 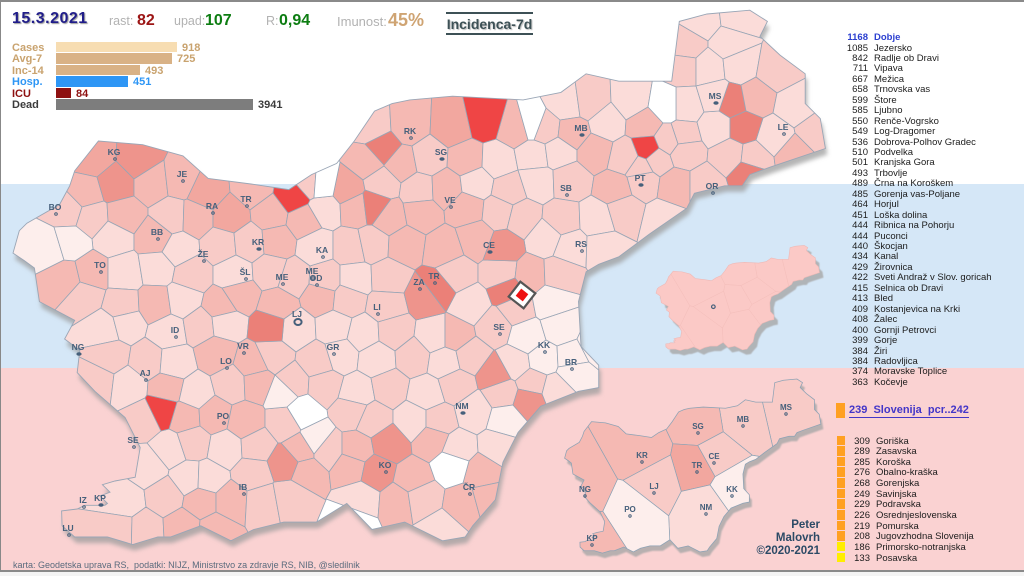 What do you see at coordinates (83, 500) in the screenshot?
I see `svg-text: IZ` at bounding box center [83, 500].